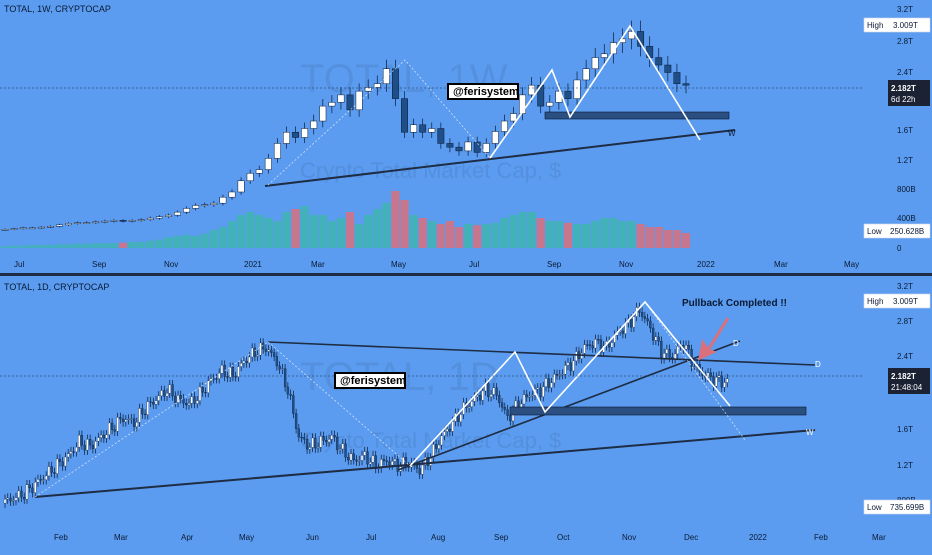 This screenshot has height=555, width=932. I want to click on weekly-y-tick: 2.8T, so click(905, 41).